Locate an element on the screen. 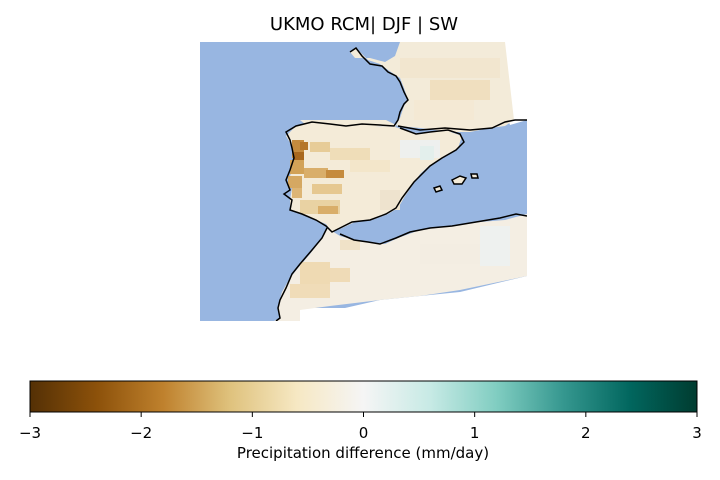 This screenshot has height=480, width=720. colorbar-tick-label: −1 is located at coordinates (252, 433).